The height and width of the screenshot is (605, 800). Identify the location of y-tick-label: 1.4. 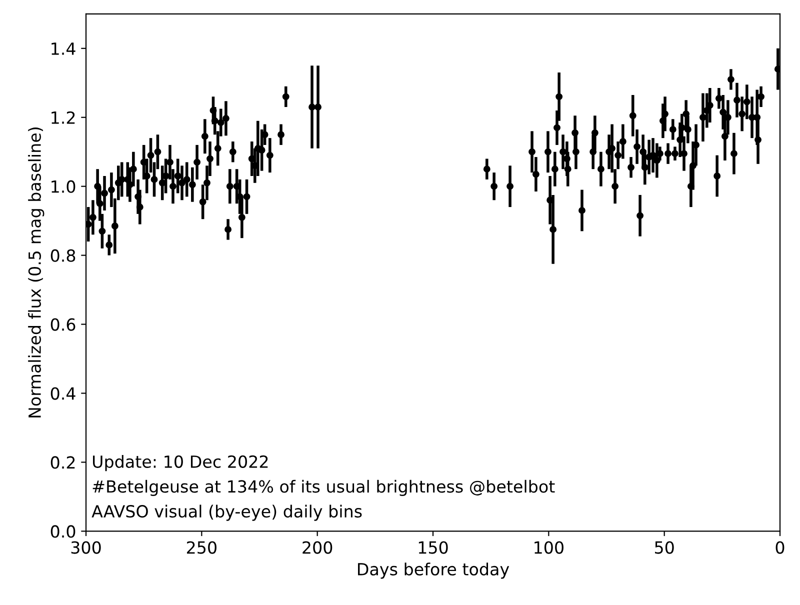
(64, 48).